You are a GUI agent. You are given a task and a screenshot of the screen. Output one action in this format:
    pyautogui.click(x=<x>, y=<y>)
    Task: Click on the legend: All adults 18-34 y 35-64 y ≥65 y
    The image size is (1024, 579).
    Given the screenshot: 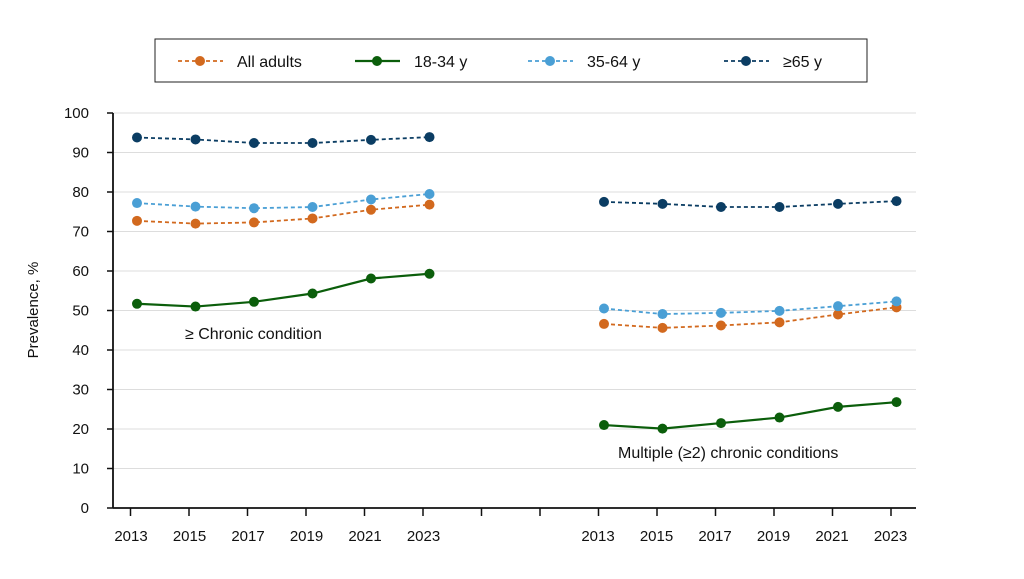 What is the action you would take?
    pyautogui.click(x=511, y=60)
    